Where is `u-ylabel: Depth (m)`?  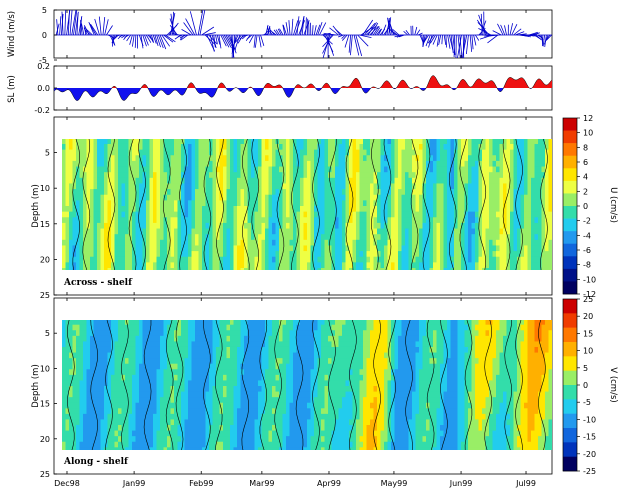 u-ylabel: Depth (m) is located at coordinates (36, 206).